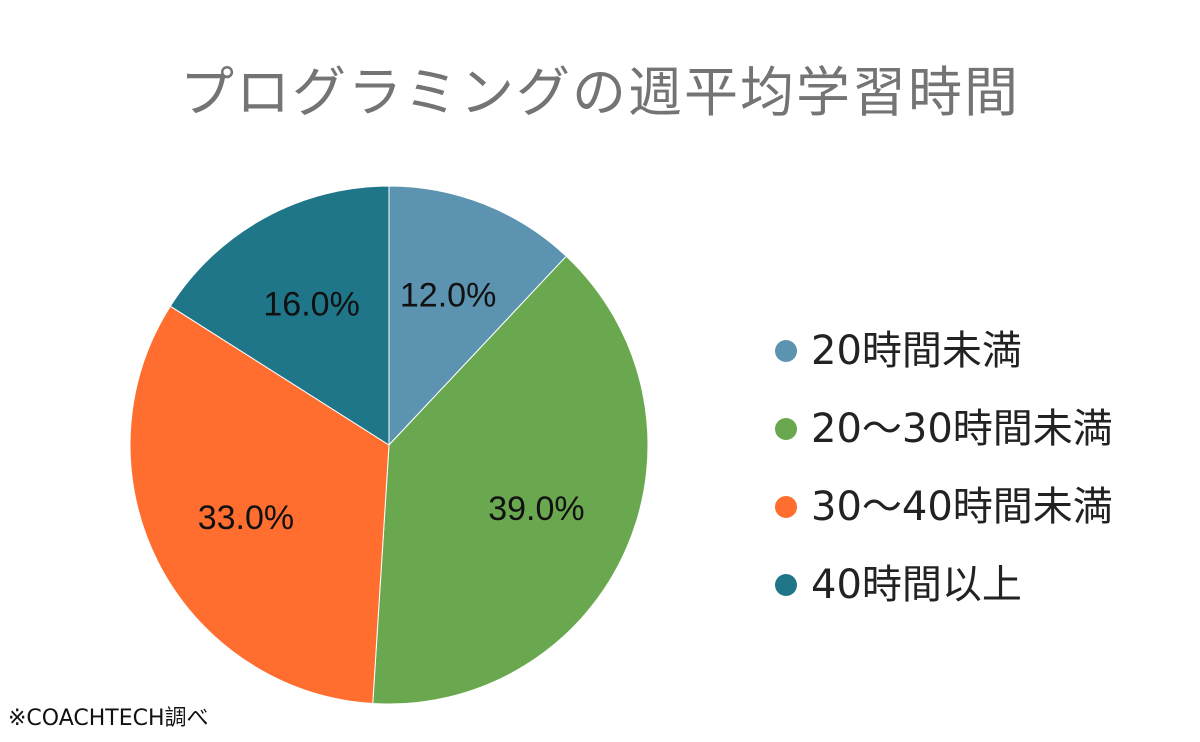 The height and width of the screenshot is (742, 1200). Describe the element at coordinates (108, 718) in the screenshot. I see `source-note: ※COACHTECH調べ` at that location.